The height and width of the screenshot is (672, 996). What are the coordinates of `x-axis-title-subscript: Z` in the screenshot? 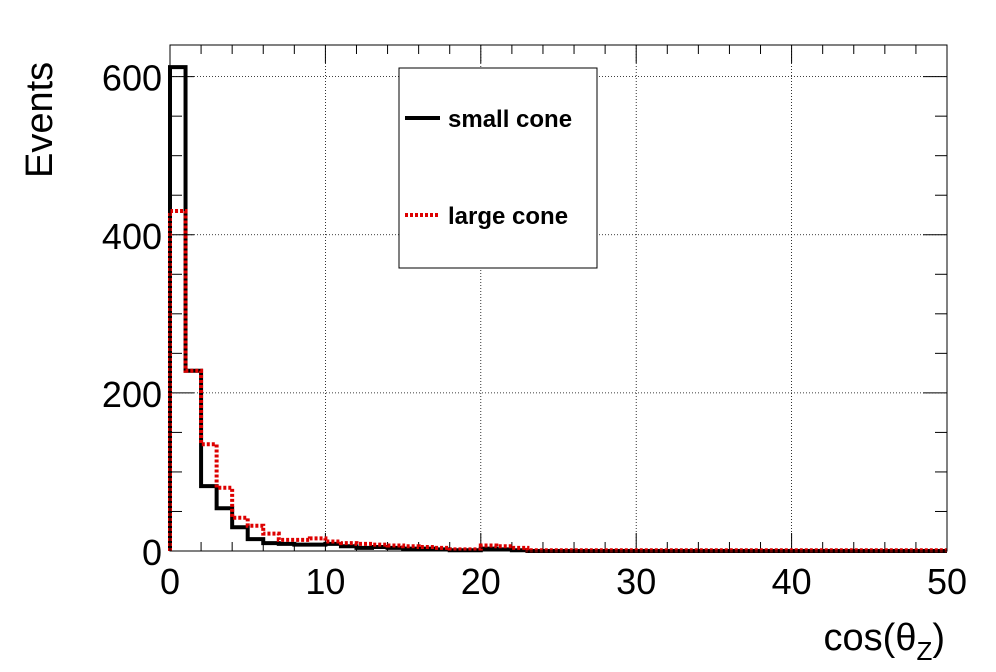 It's located at (924, 651).